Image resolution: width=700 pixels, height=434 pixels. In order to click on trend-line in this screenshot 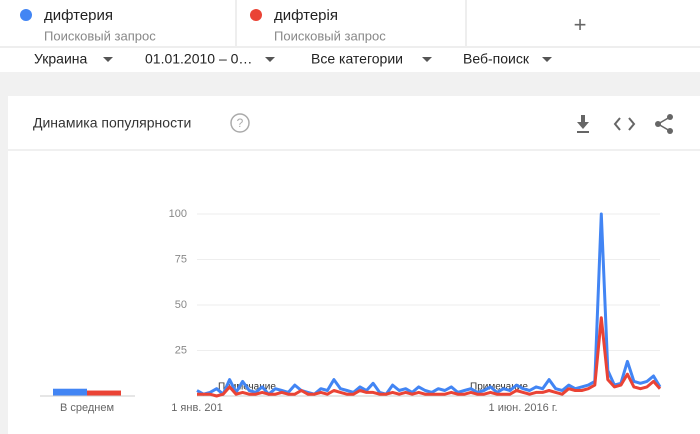, I will do `click(429, 357)`.